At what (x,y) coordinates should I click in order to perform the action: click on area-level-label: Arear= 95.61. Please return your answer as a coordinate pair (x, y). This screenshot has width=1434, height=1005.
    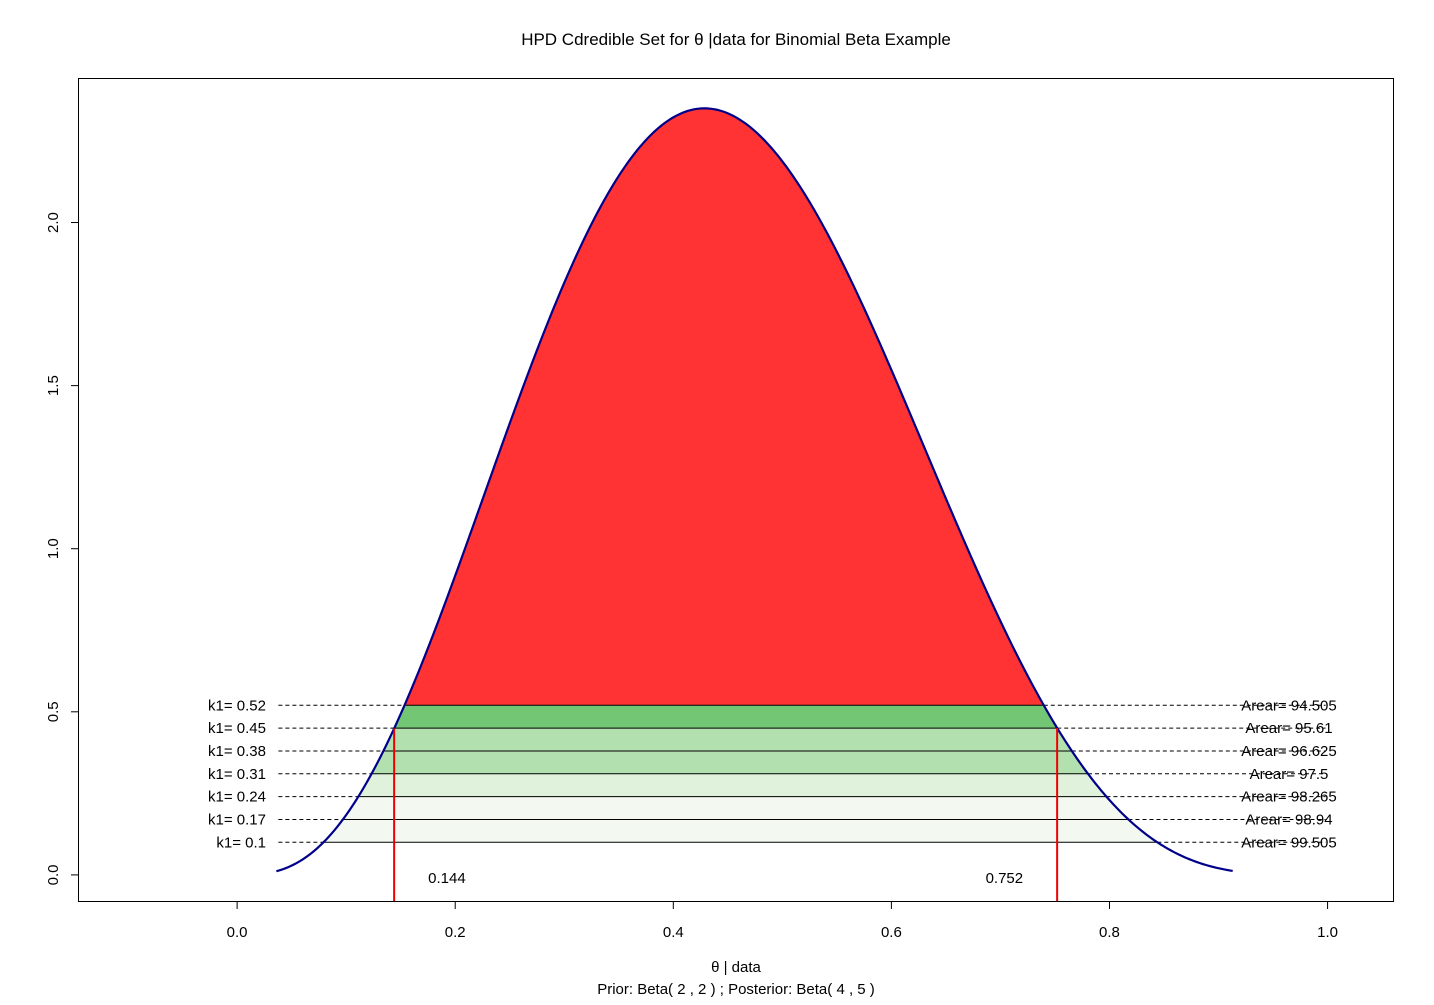
    Looking at the image, I should click on (1288, 728).